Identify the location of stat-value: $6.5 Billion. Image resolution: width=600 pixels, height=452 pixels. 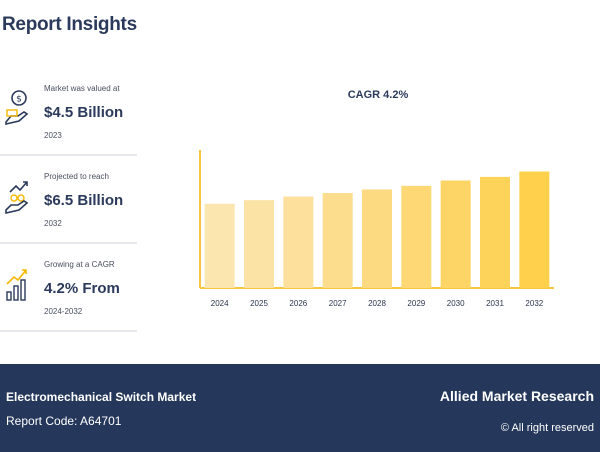
(84, 200).